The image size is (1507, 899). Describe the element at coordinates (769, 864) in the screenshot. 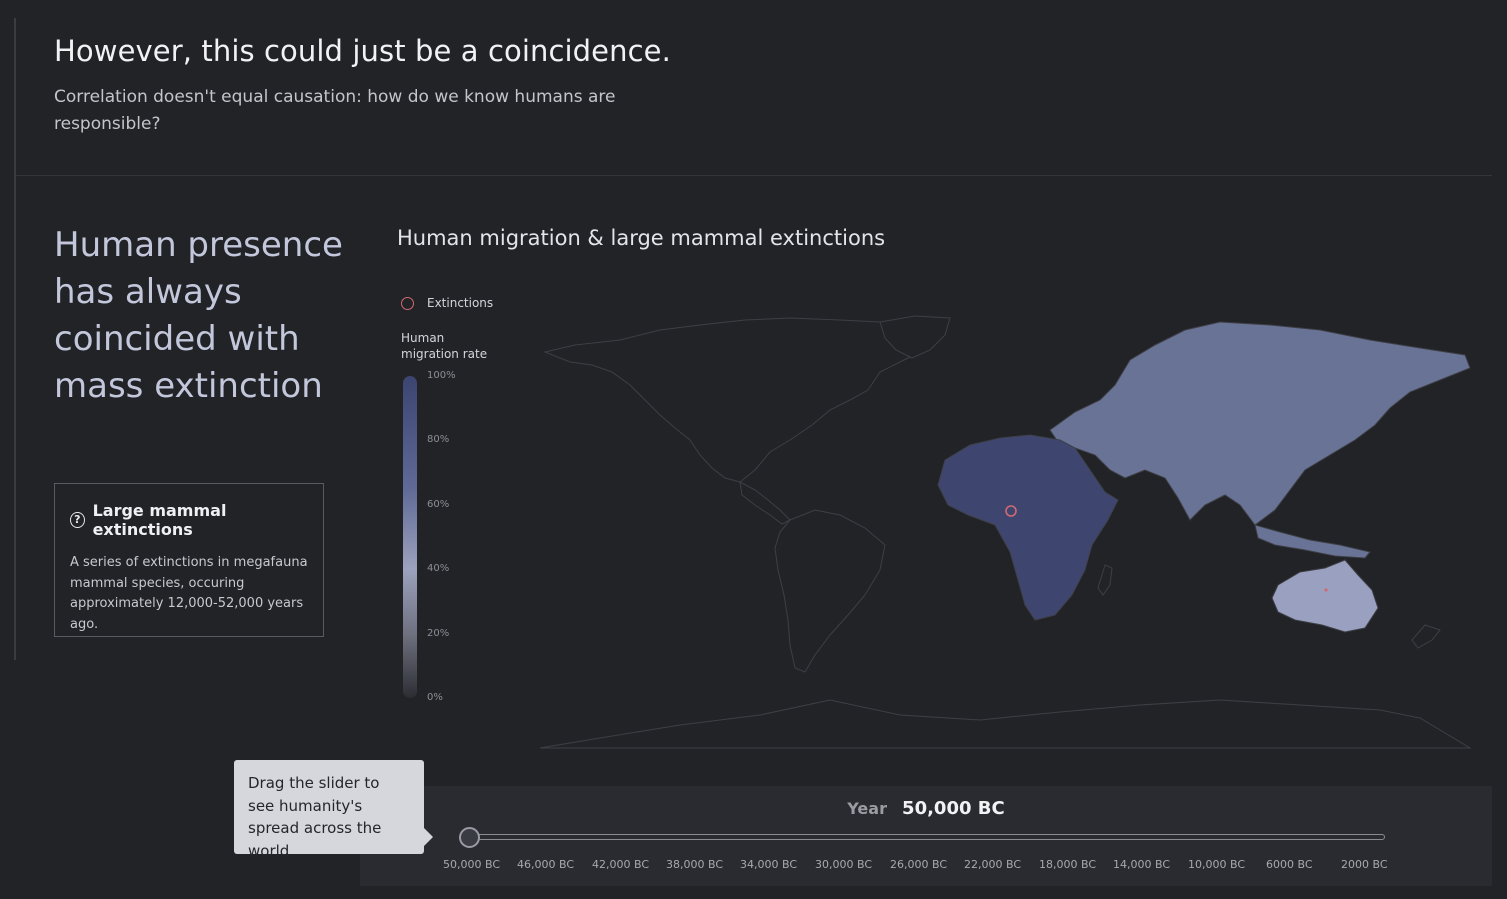

I see `slider-tick-label: 34,000 BC` at that location.